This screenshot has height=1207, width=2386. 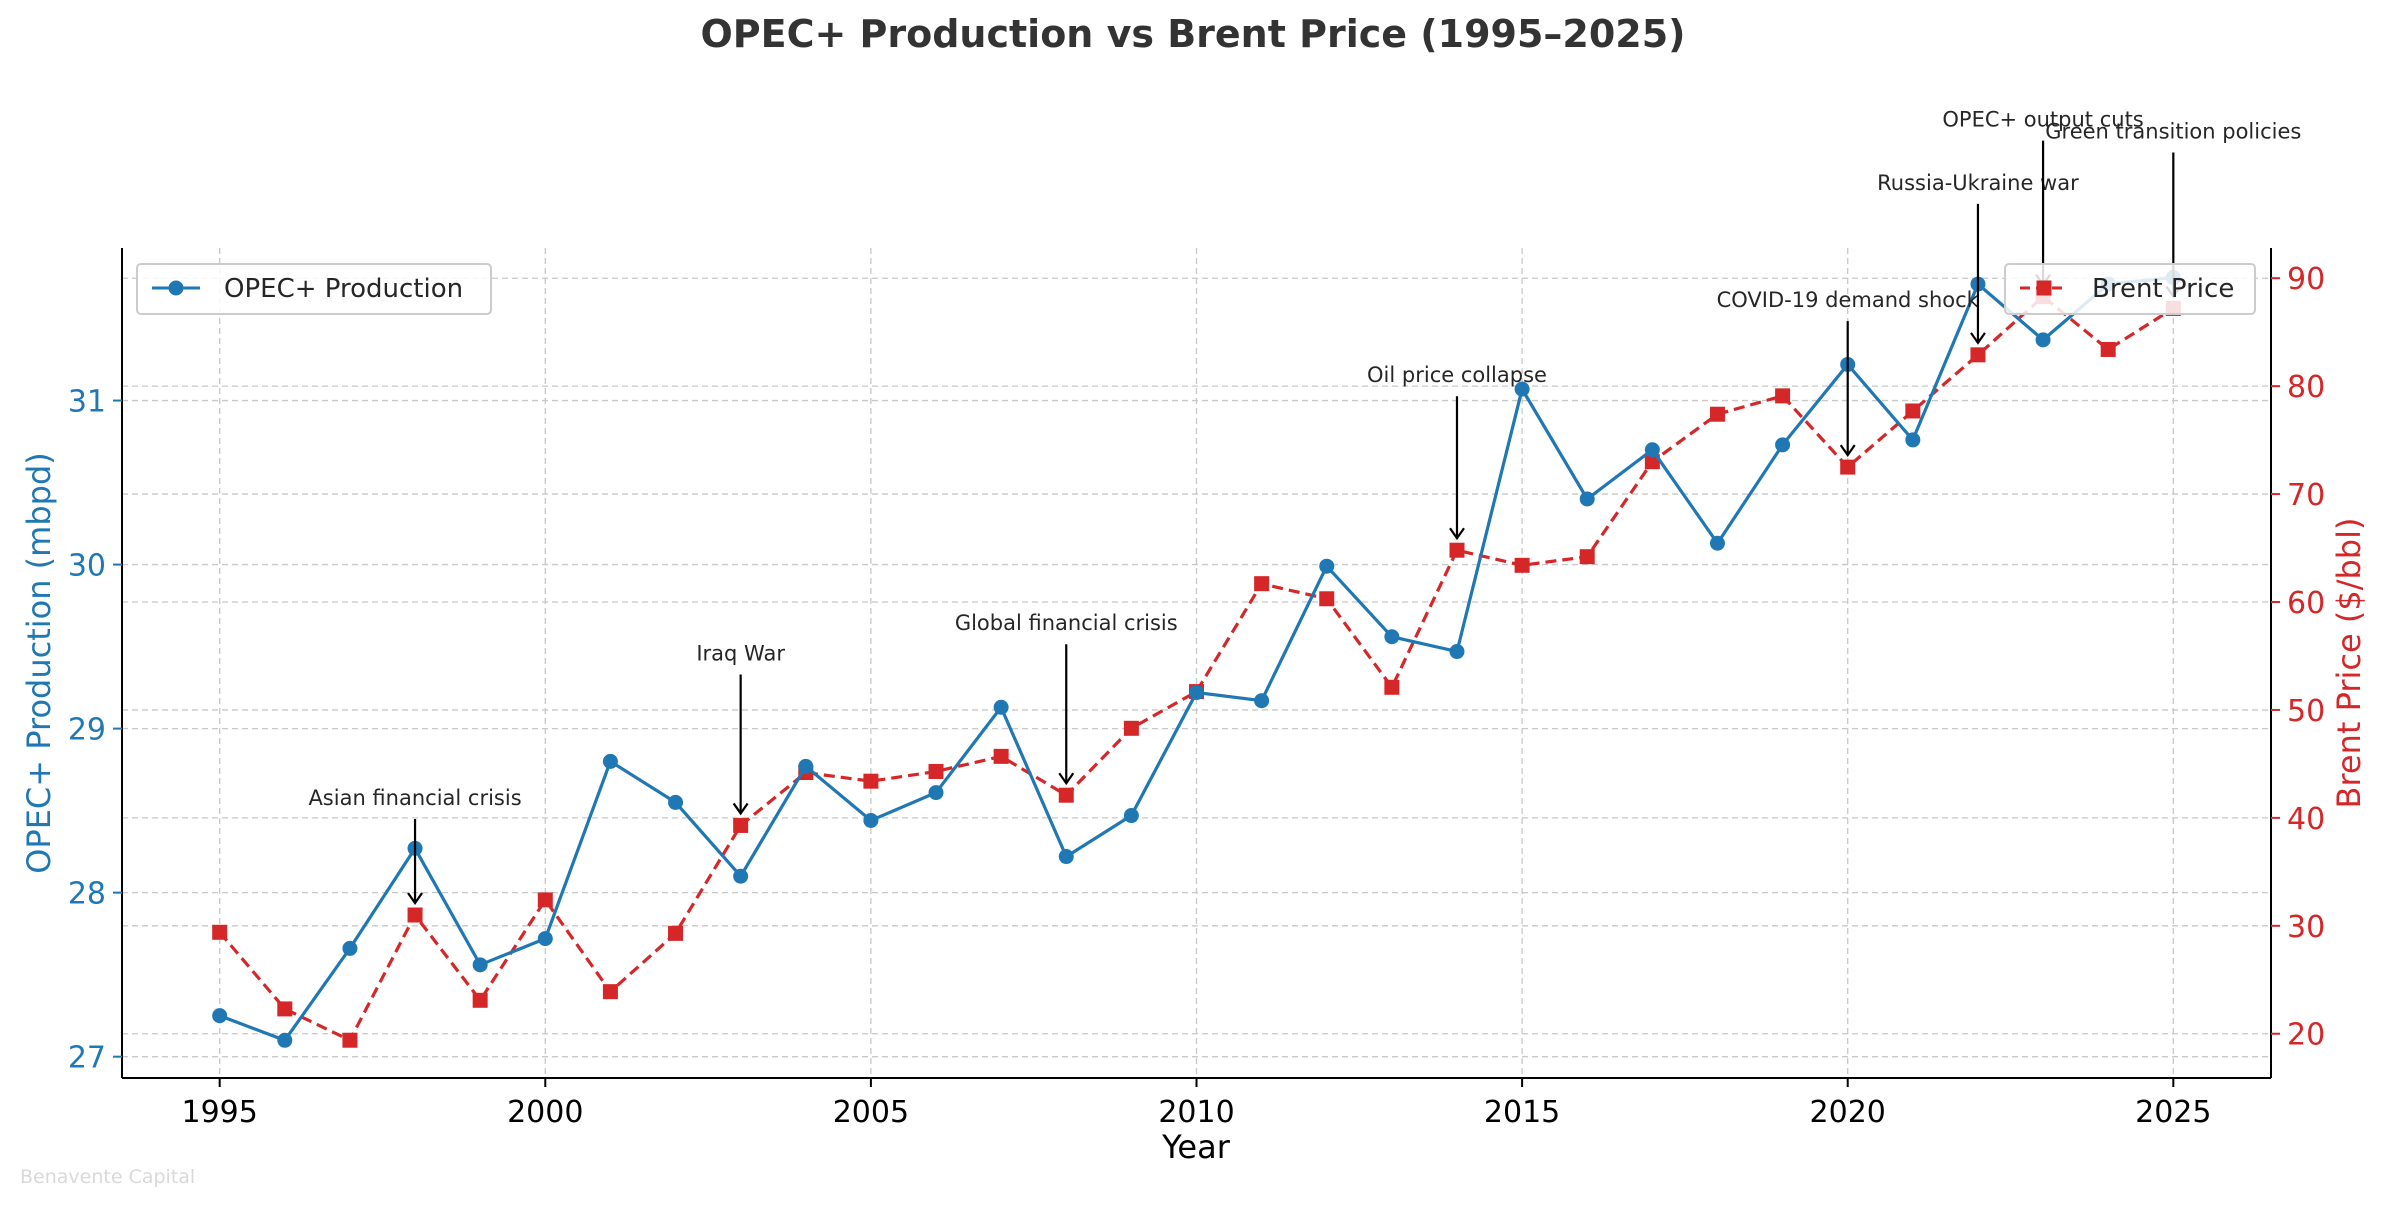 What do you see at coordinates (1066, 623) in the screenshot?
I see `annotation-label: Global financial crisis` at bounding box center [1066, 623].